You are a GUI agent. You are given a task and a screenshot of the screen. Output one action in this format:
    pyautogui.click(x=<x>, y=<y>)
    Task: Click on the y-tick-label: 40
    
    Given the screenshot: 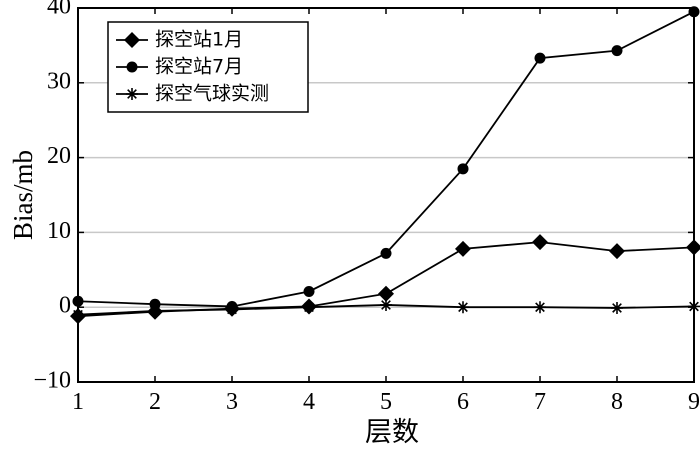 What is the action you would take?
    pyautogui.click(x=59, y=10)
    